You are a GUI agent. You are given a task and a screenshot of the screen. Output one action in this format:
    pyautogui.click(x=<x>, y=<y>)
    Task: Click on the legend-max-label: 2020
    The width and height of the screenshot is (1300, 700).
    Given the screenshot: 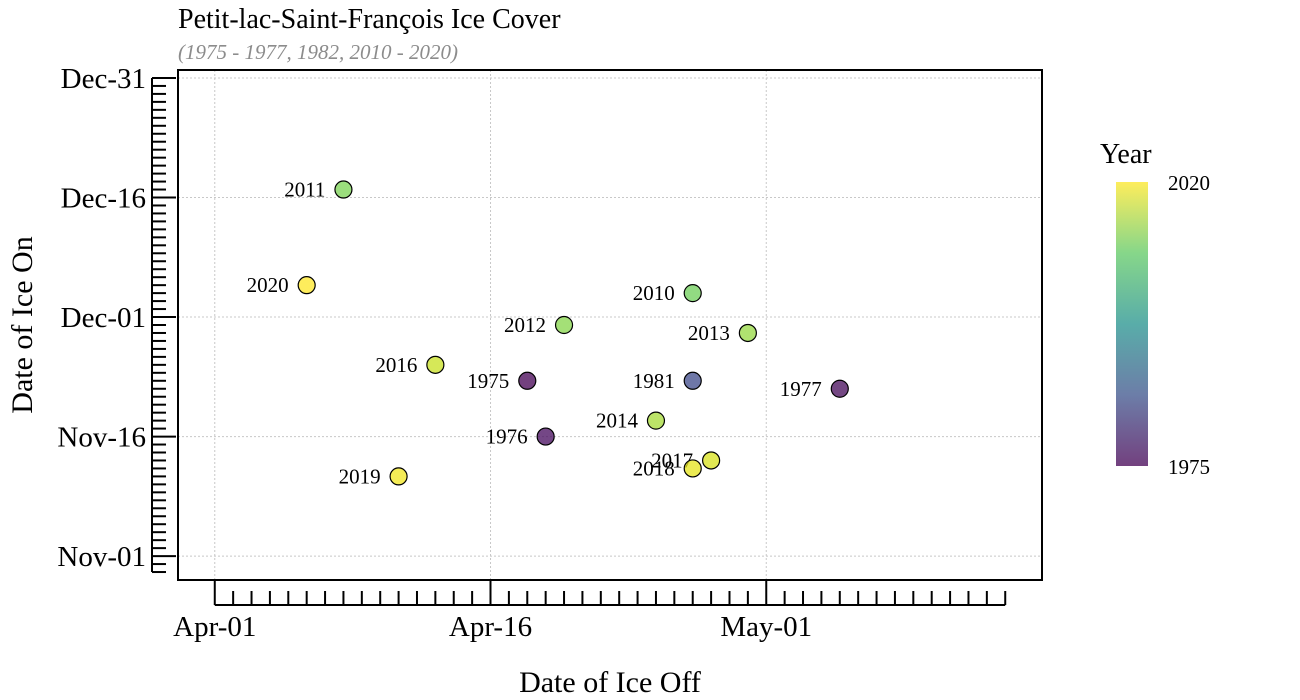 What is the action you would take?
    pyautogui.click(x=1189, y=183)
    